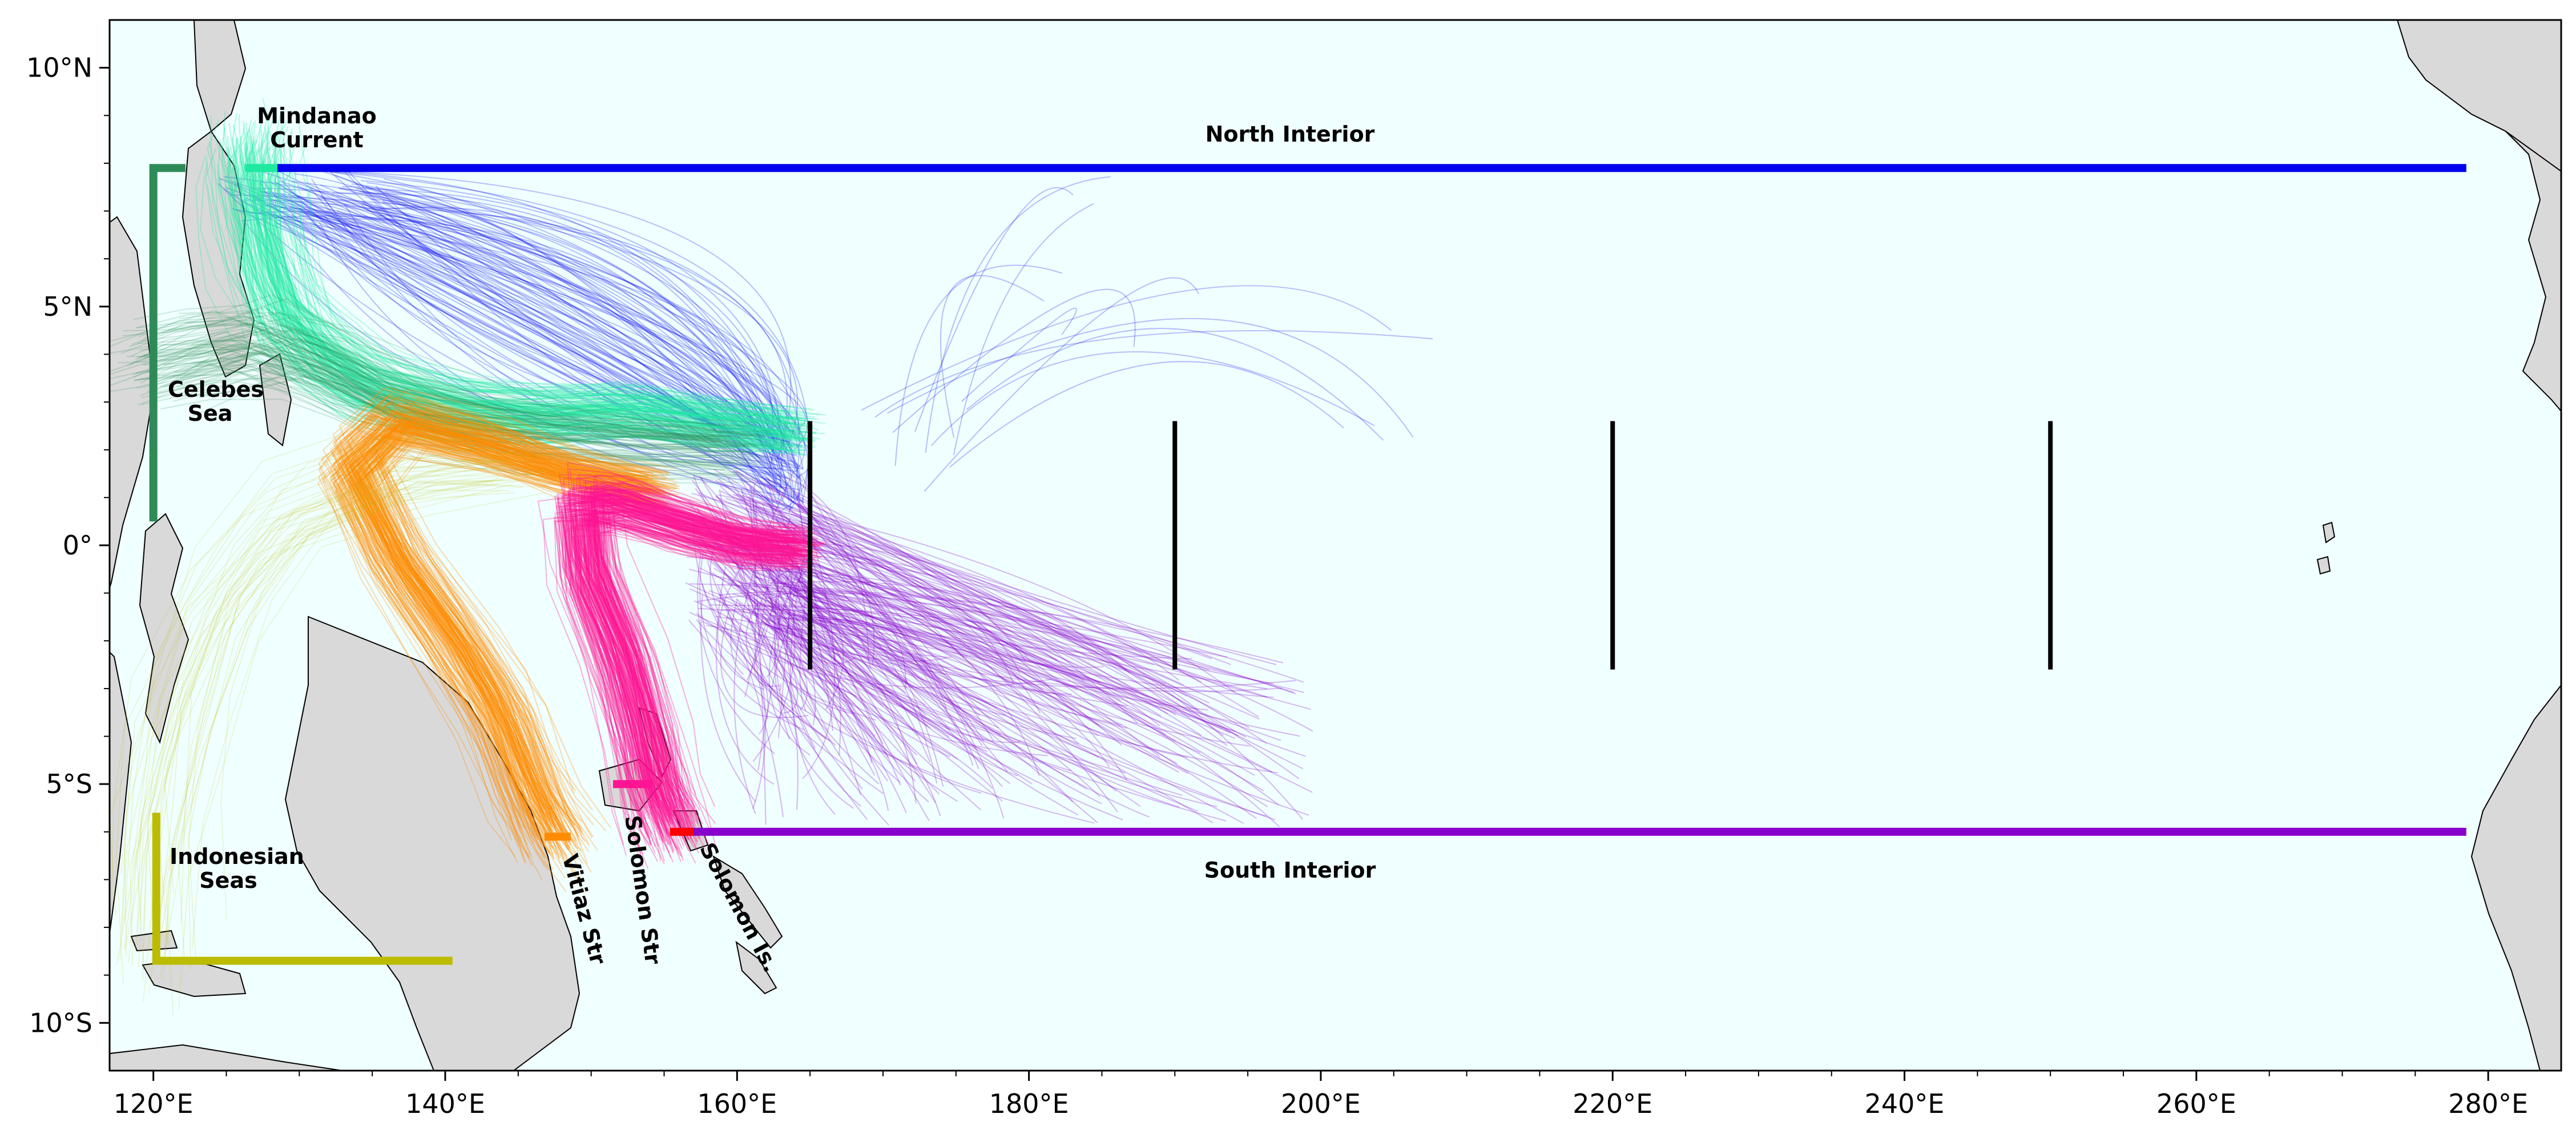  I want to click on x-tick-label: 220°E, so click(1613, 1104).